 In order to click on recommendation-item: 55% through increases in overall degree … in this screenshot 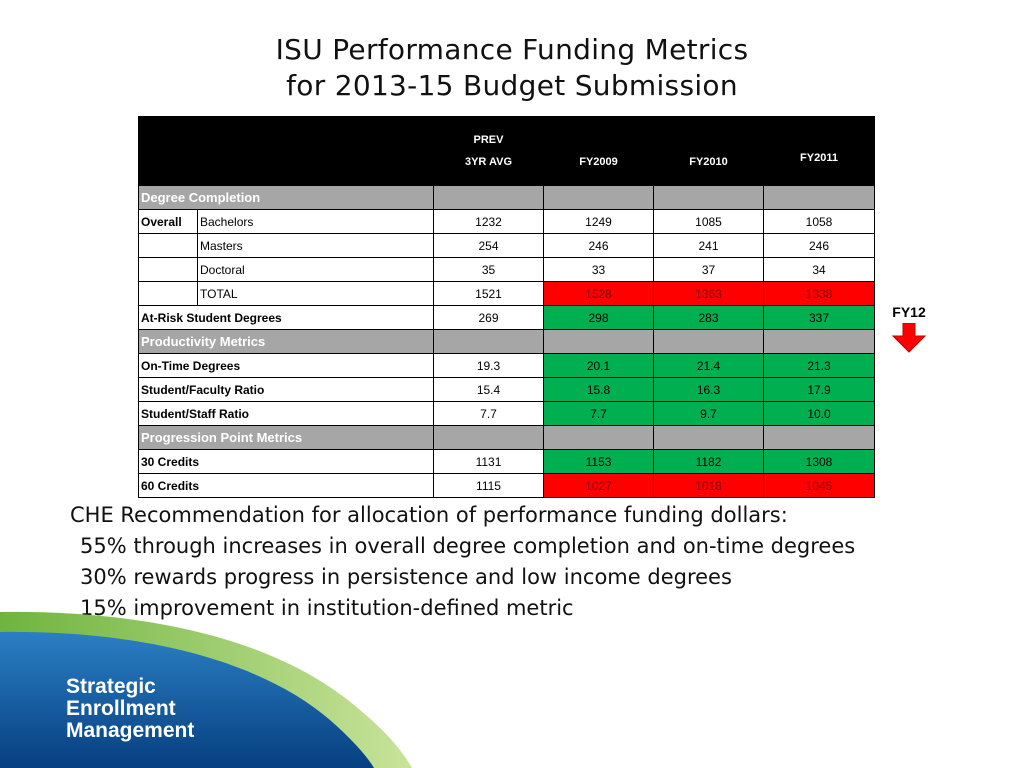, I will do `click(468, 546)`.